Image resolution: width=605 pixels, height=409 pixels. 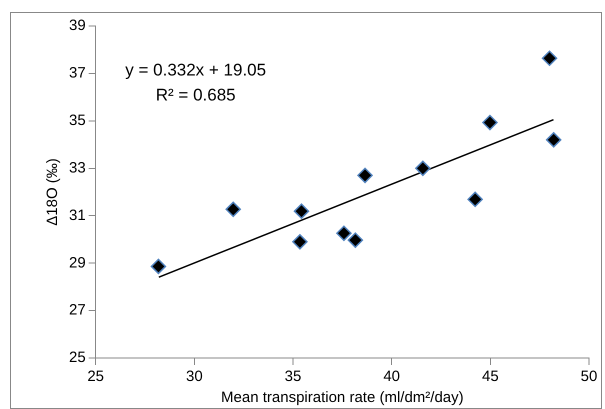 What do you see at coordinates (196, 95) in the screenshot?
I see `annotation: R² = 0.685` at bounding box center [196, 95].